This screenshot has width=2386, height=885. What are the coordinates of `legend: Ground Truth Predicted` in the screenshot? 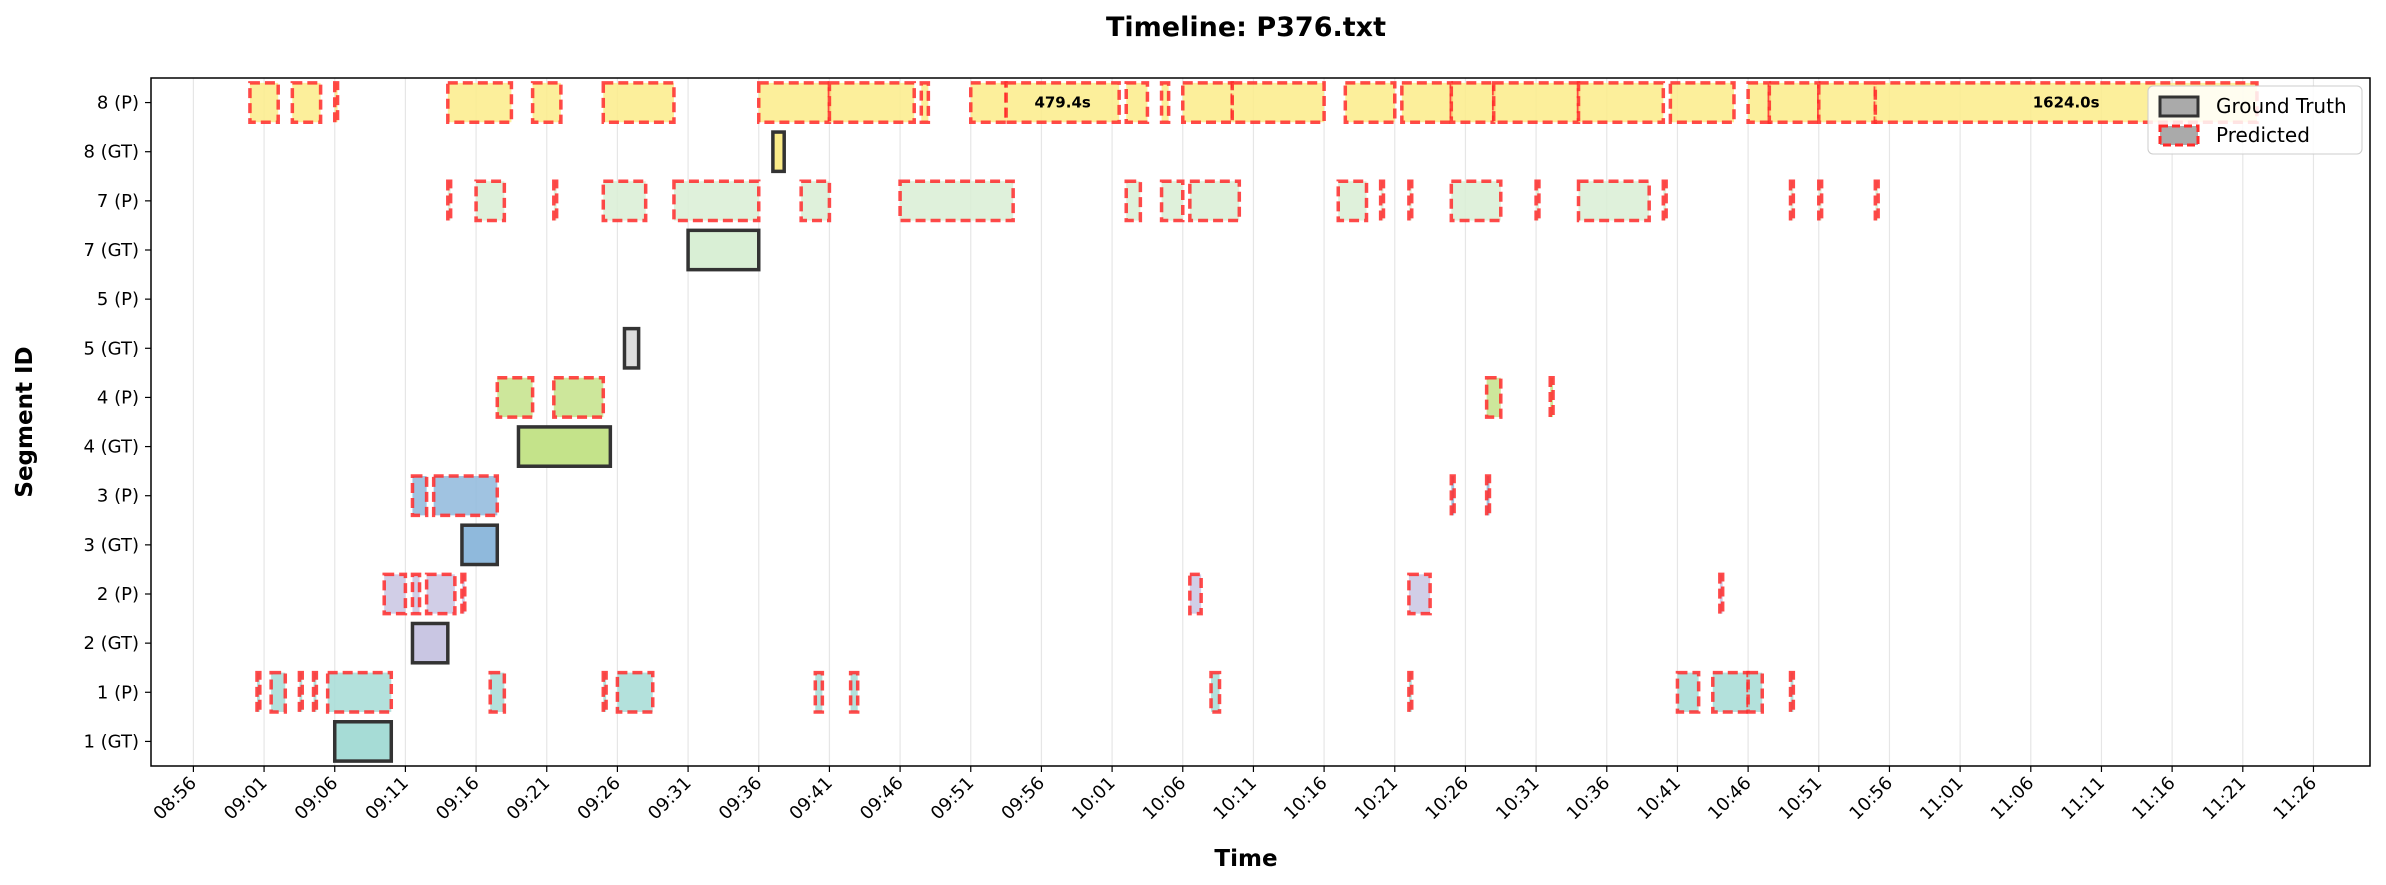 It's located at (2255, 120).